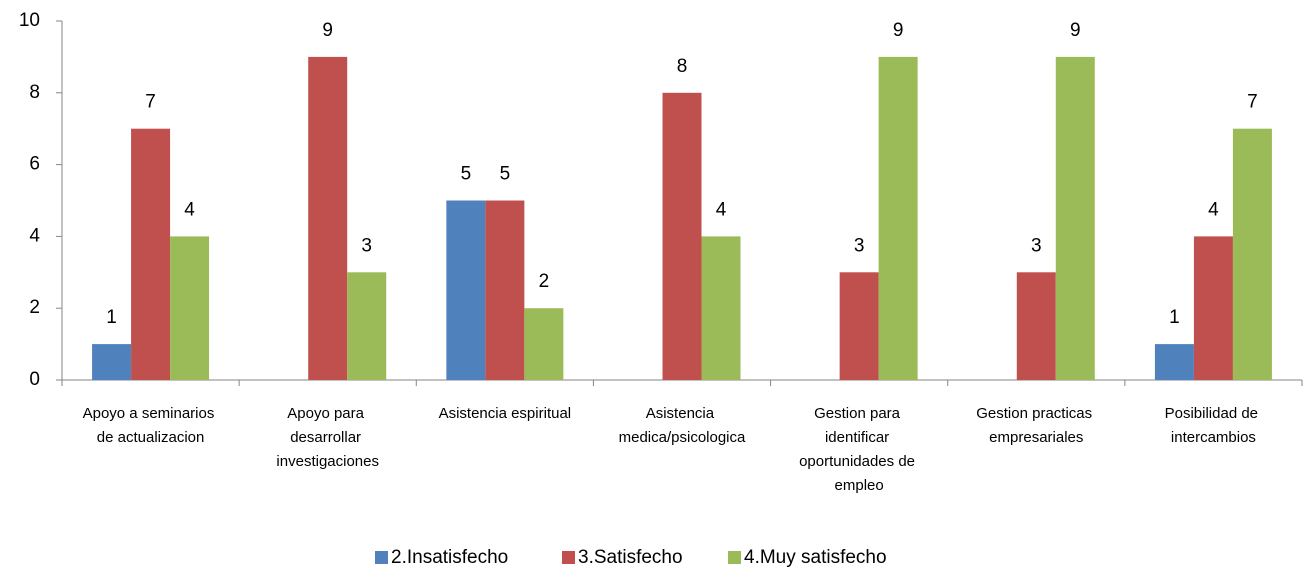 Image resolution: width=1311 pixels, height=574 pixels. I want to click on x-tick-label: Apoyo a seminarios de actualizacion, so click(151, 425).